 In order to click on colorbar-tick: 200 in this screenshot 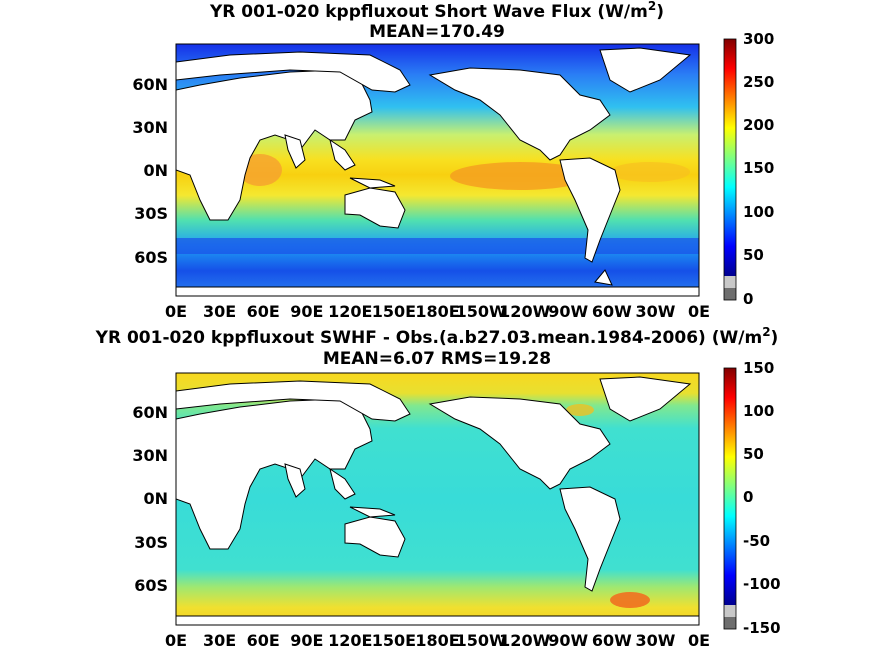, I will do `click(758, 125)`.